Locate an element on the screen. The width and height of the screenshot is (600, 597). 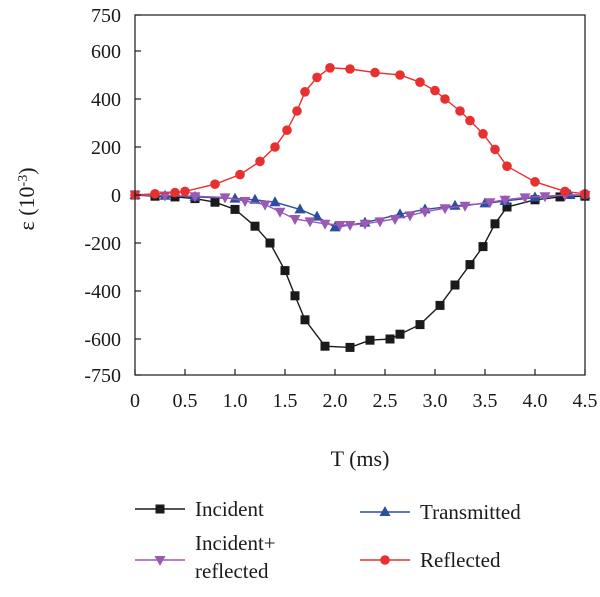
y-tick-label: 750 is located at coordinates (106, 16).